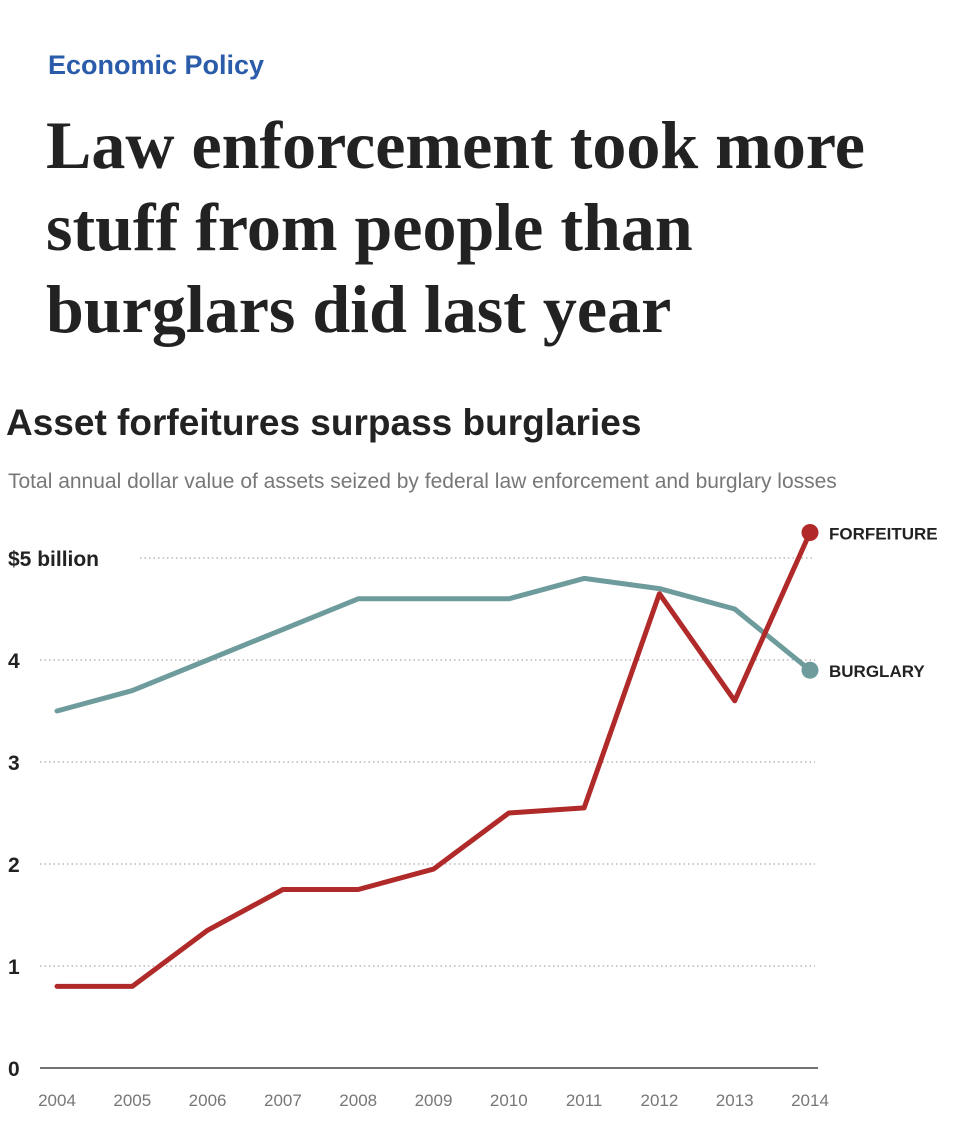 This screenshot has height=1137, width=964. What do you see at coordinates (659, 1100) in the screenshot?
I see `x-tick-label: 2012` at bounding box center [659, 1100].